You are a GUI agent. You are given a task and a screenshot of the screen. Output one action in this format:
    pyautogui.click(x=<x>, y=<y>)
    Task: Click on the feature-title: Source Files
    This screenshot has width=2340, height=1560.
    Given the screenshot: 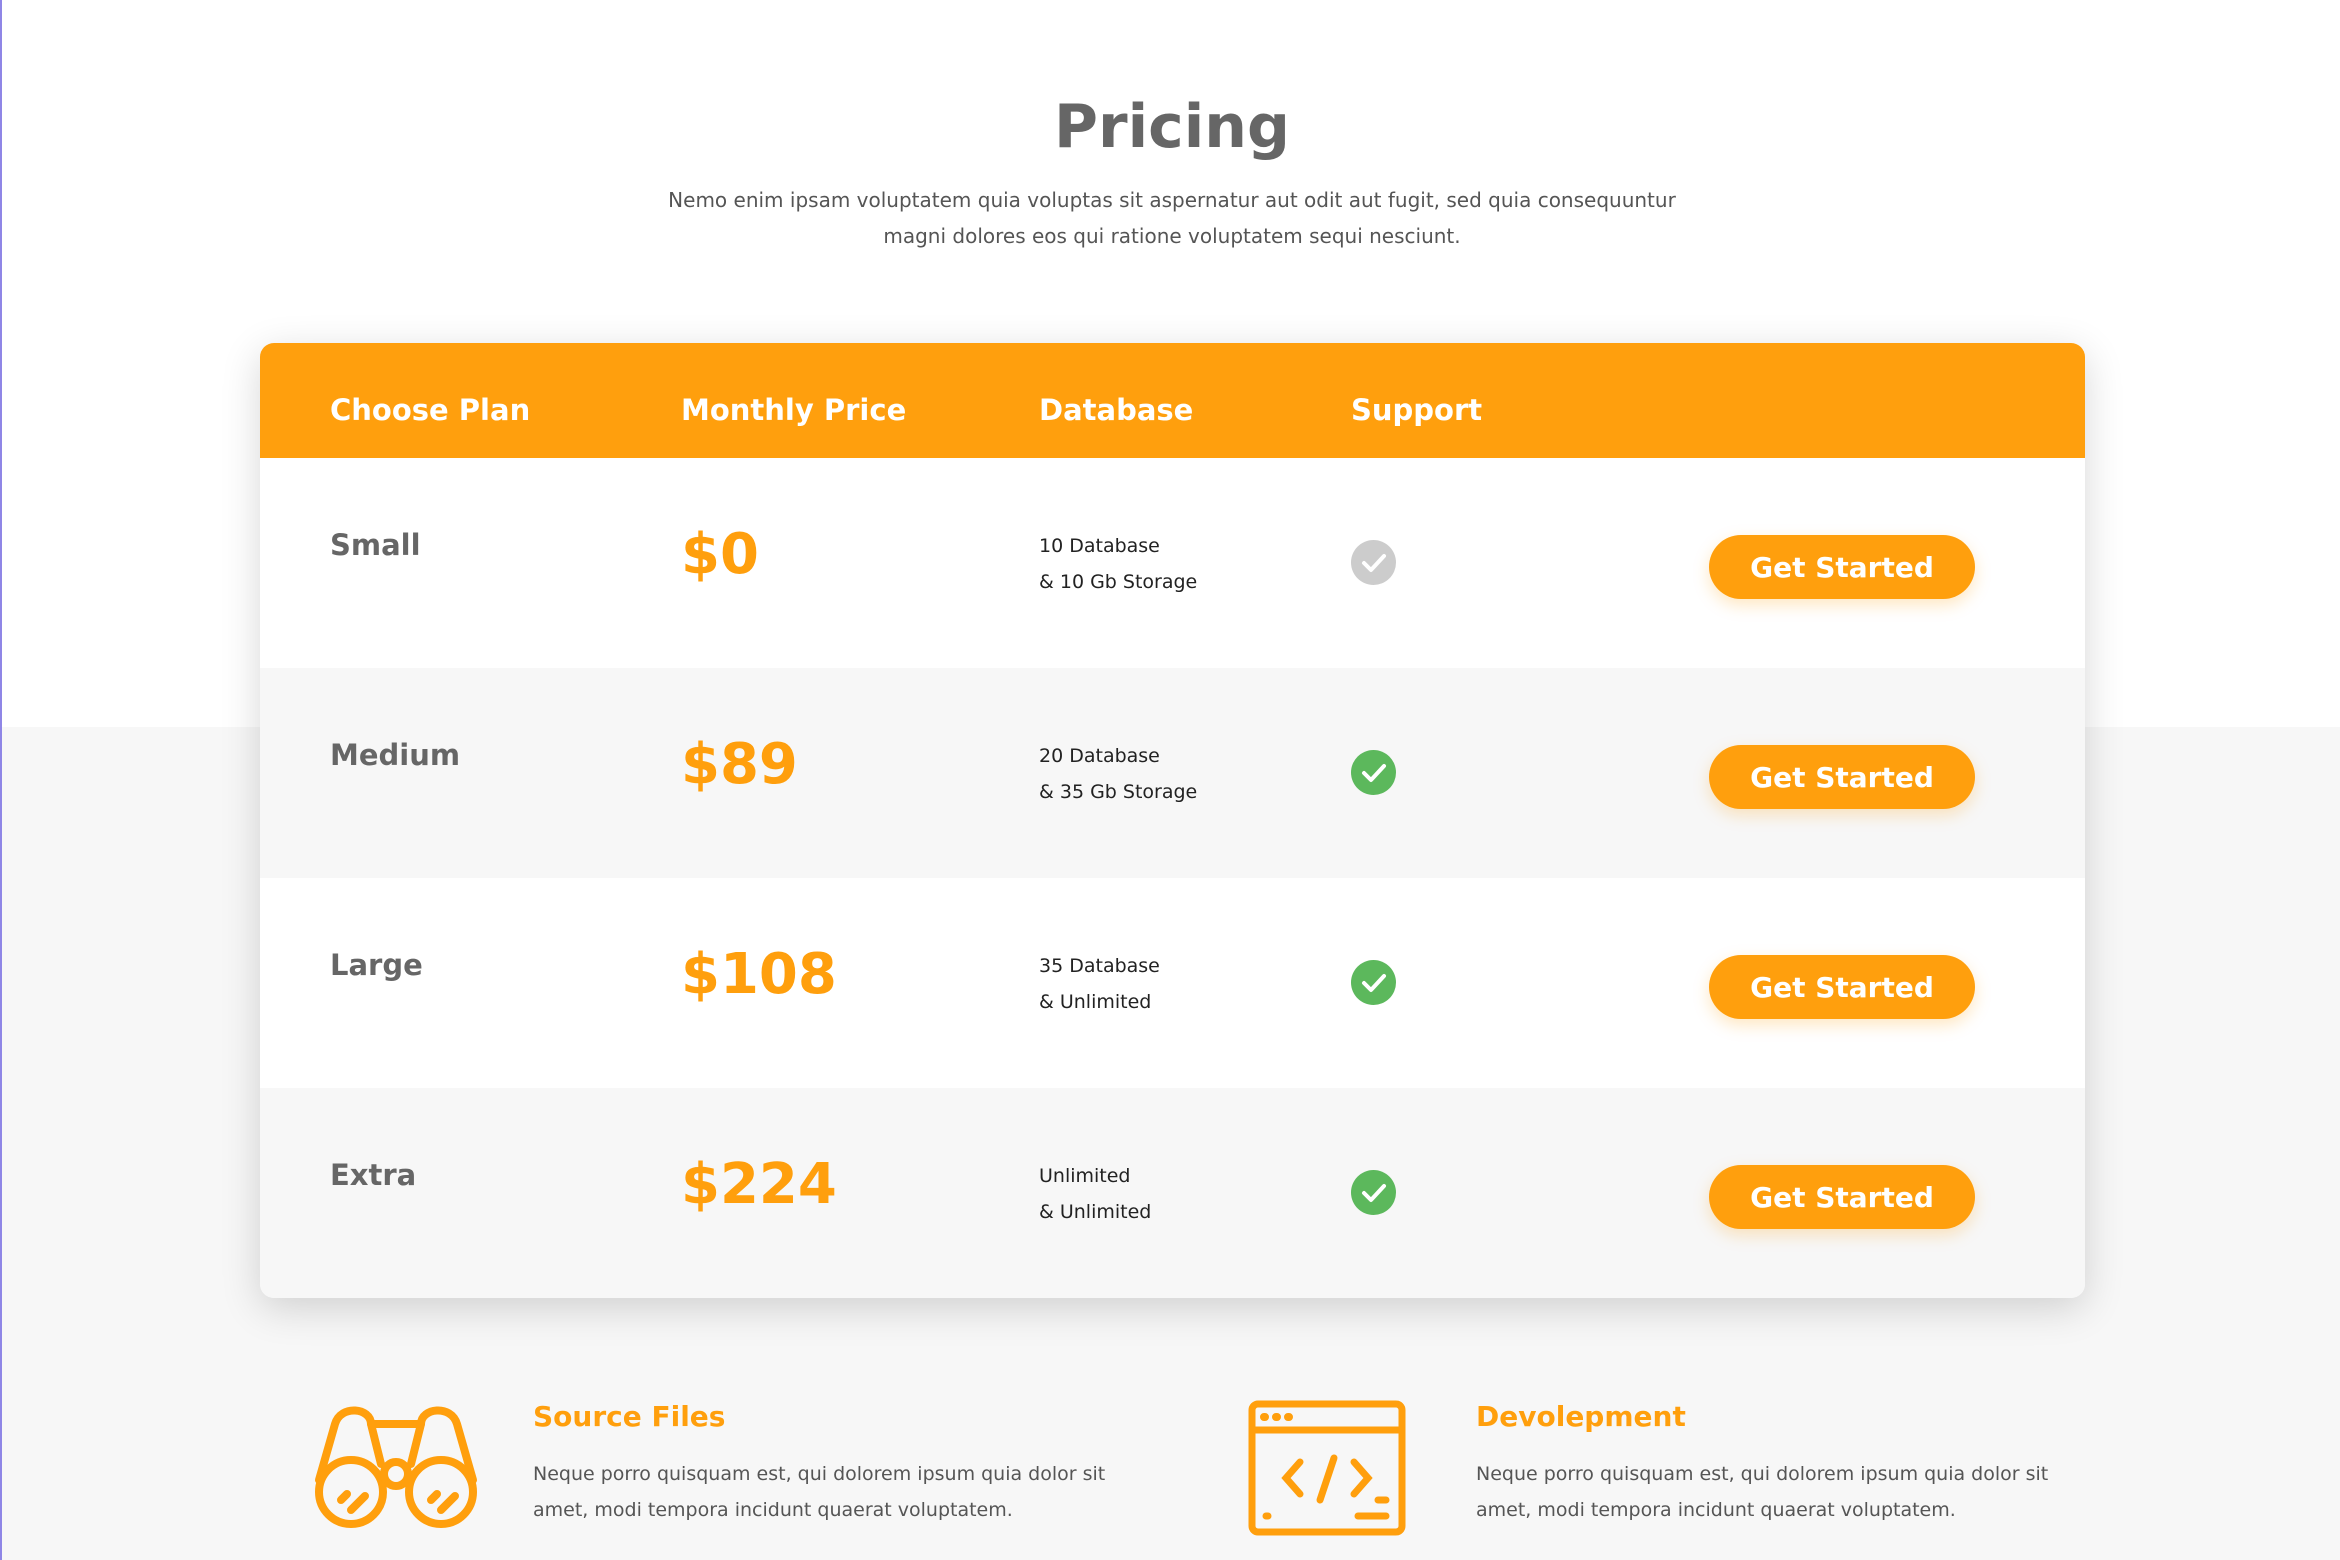 What is the action you would take?
    pyautogui.click(x=629, y=1416)
    